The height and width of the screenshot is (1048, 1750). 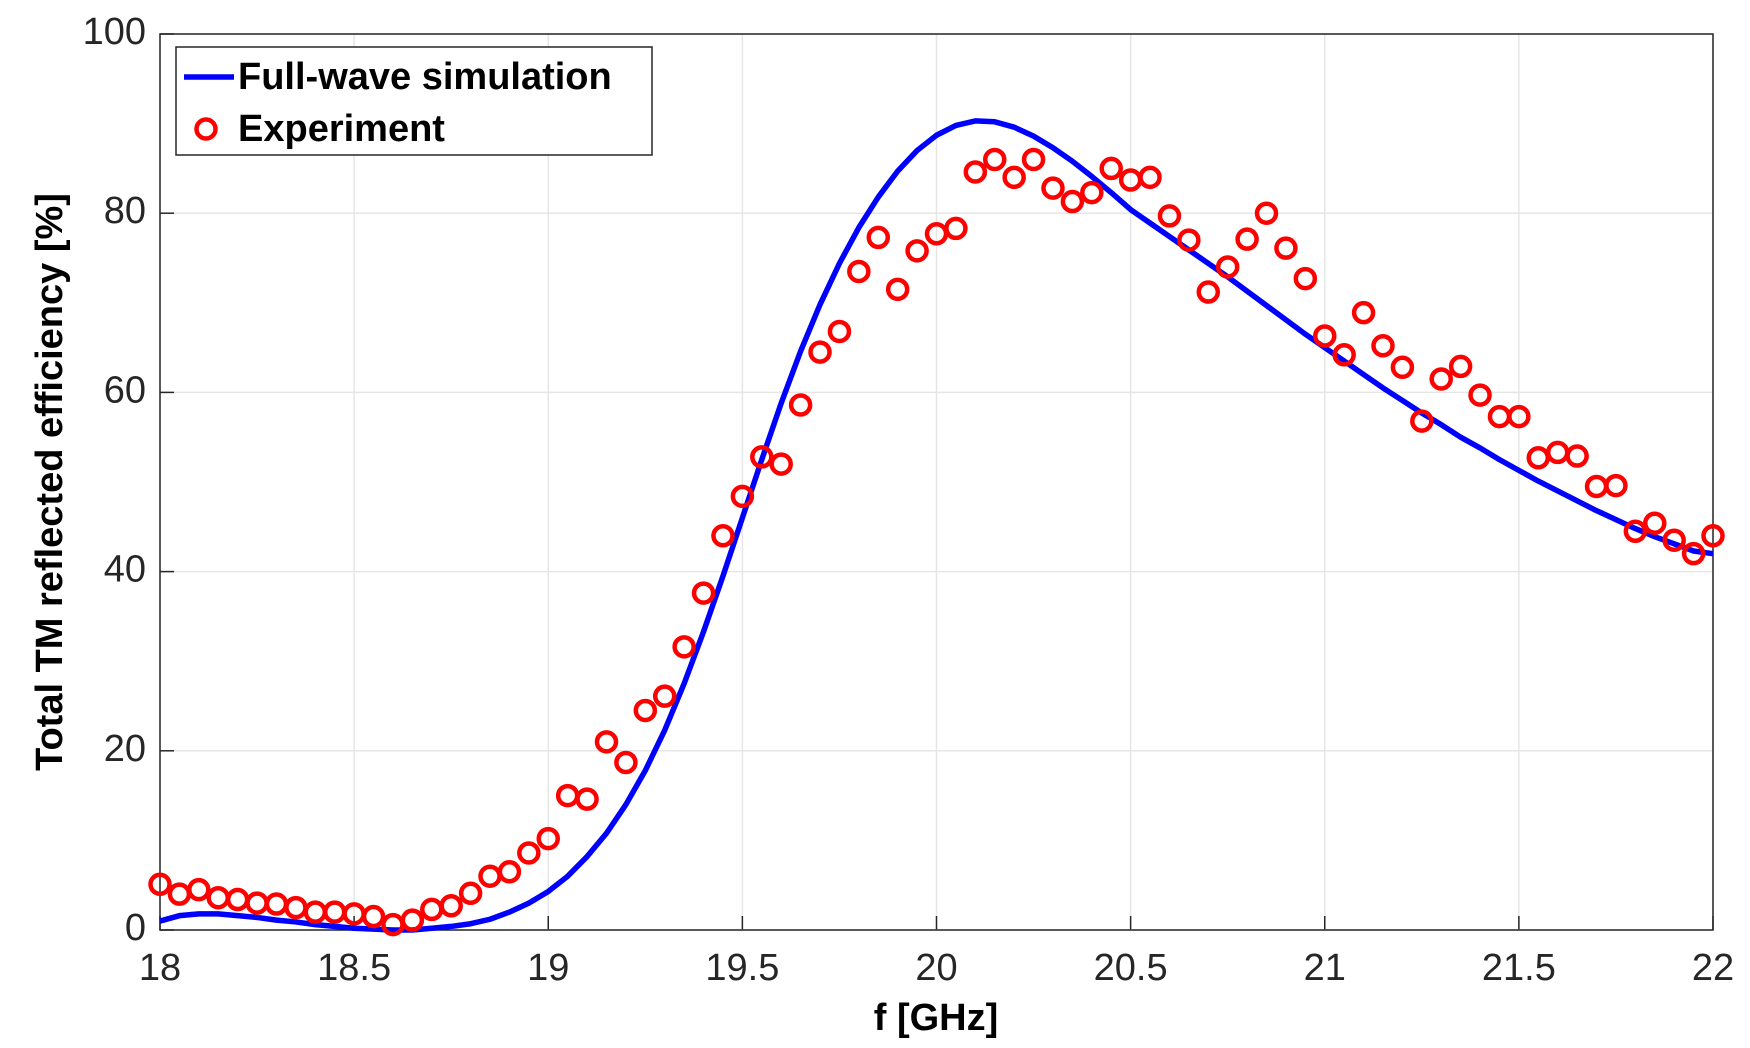 What do you see at coordinates (742, 968) in the screenshot?
I see `x-tick-label: 19.5` at bounding box center [742, 968].